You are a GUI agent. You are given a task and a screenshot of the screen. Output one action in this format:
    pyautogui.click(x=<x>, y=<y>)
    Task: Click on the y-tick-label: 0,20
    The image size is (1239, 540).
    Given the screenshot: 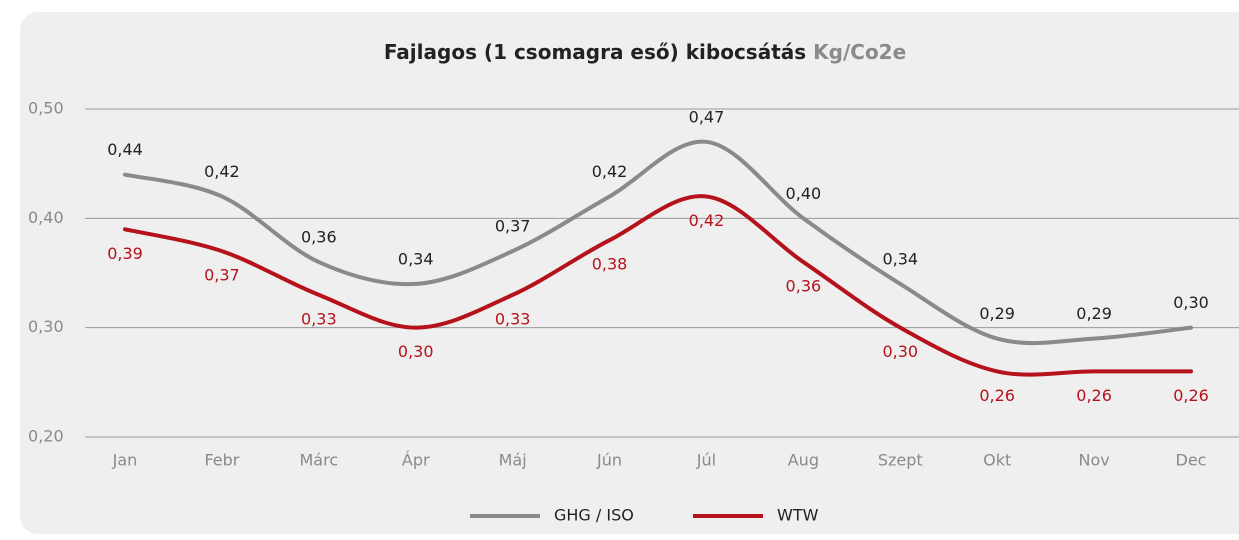 What is the action you would take?
    pyautogui.click(x=46, y=436)
    